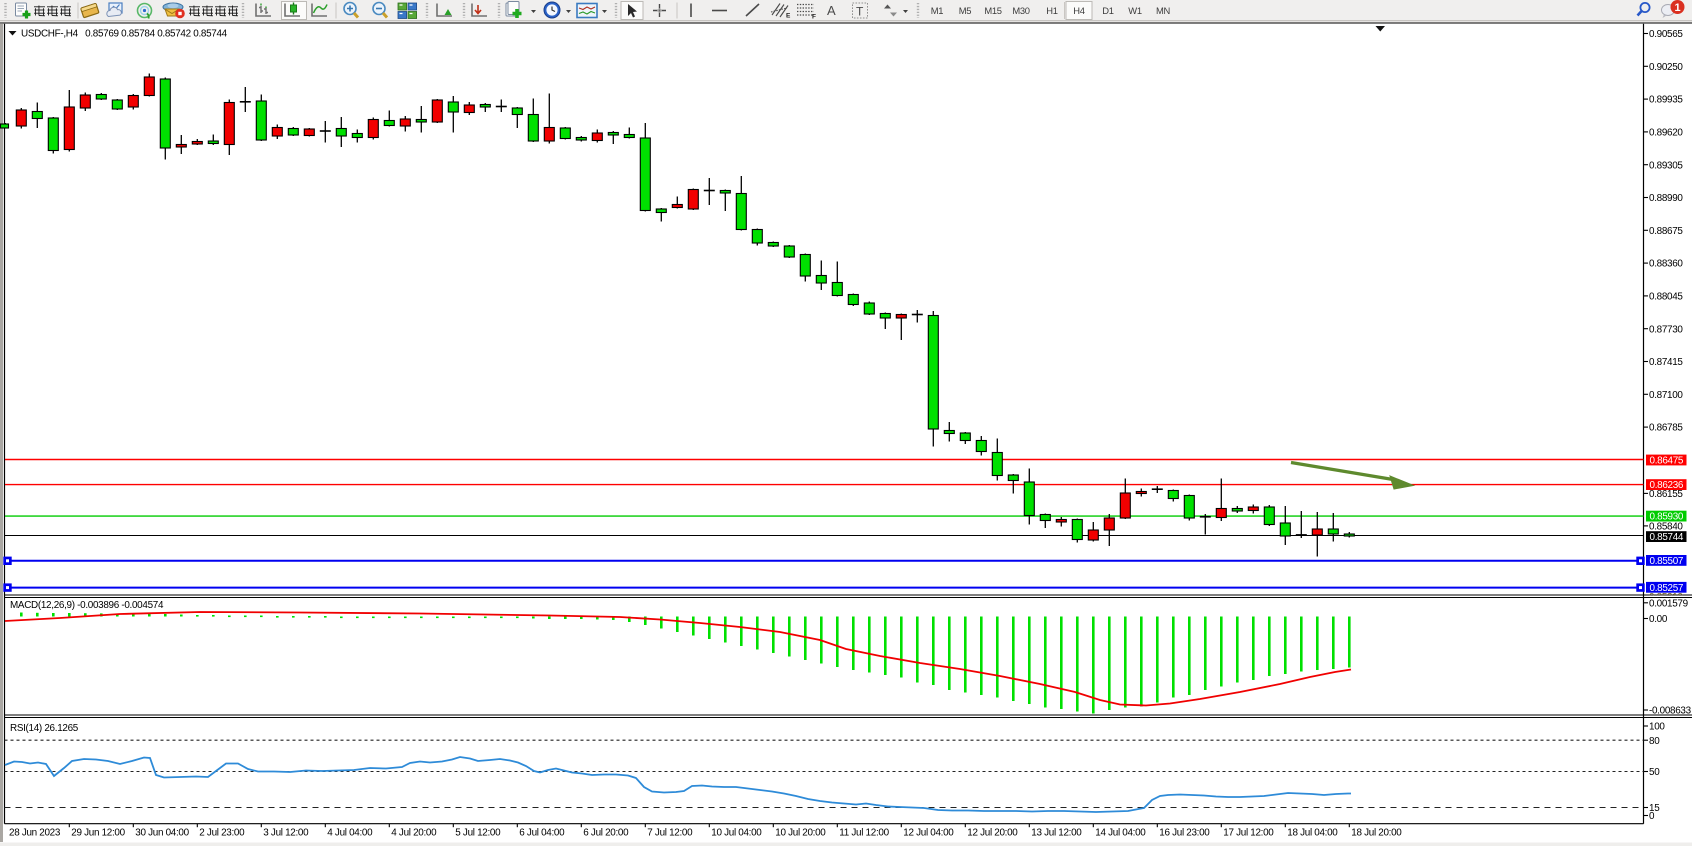 This screenshot has width=1692, height=846. What do you see at coordinates (670, 833) in the screenshot?
I see `svg-text: 7 Jul 12:00` at bounding box center [670, 833].